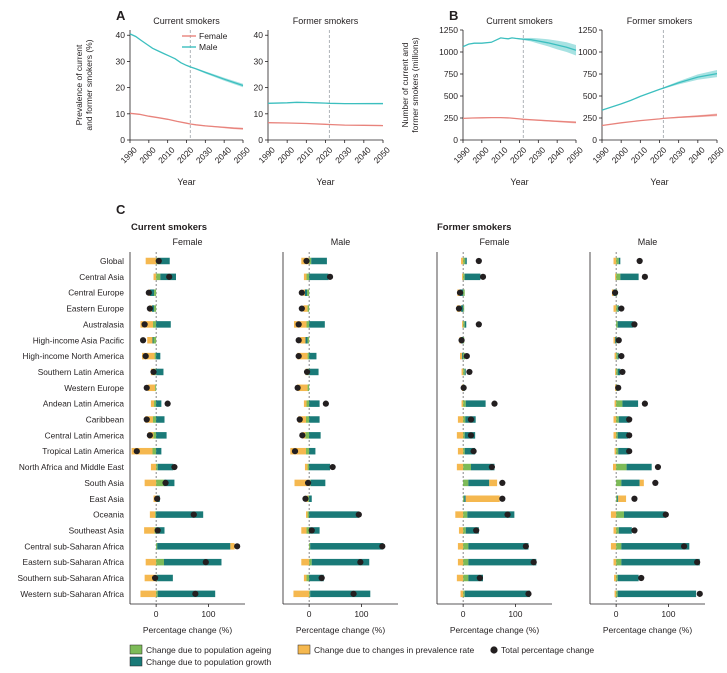 The image size is (727, 673). Describe the element at coordinates (78, 340) in the screenshot. I see `category-label: High-income Asia Pacific` at that location.